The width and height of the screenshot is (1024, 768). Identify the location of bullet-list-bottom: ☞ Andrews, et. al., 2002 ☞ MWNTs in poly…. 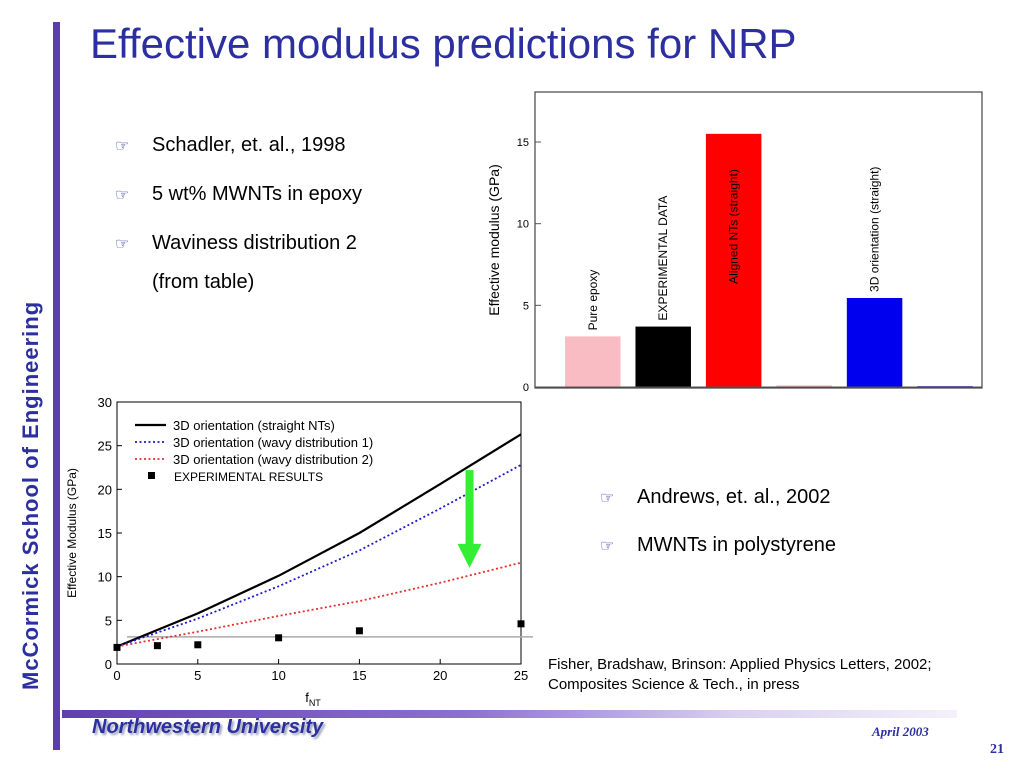
(780, 526).